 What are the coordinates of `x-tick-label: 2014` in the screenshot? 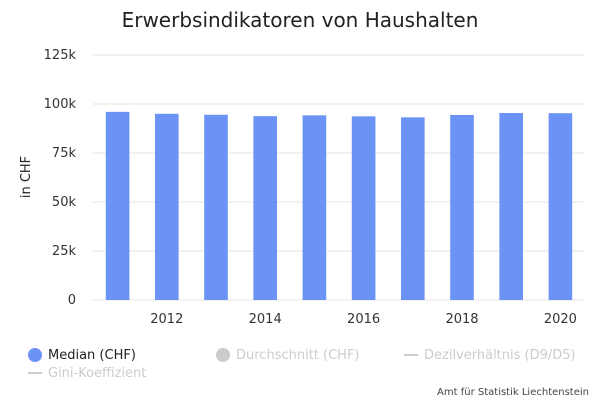 It's located at (265, 319).